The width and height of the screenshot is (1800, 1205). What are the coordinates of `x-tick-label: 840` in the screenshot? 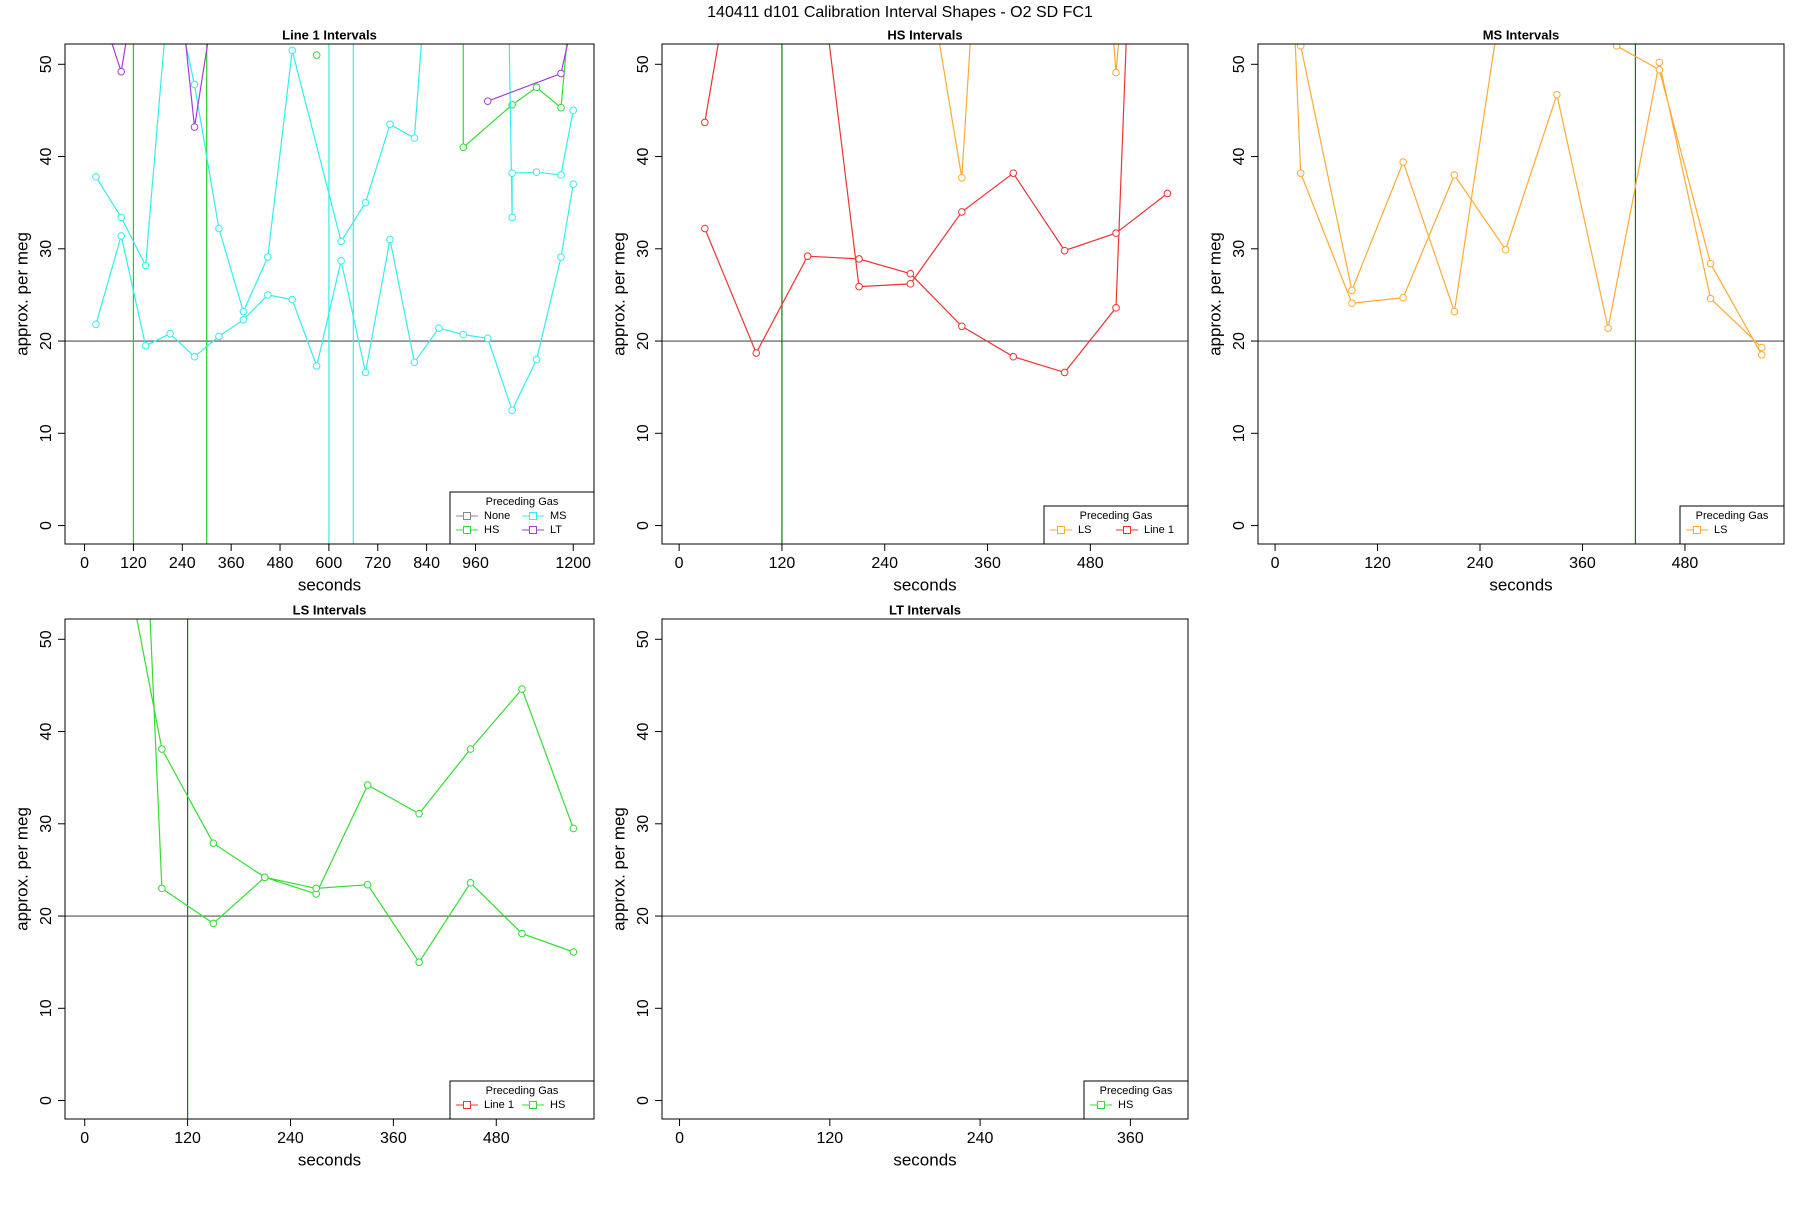 It's located at (426, 563).